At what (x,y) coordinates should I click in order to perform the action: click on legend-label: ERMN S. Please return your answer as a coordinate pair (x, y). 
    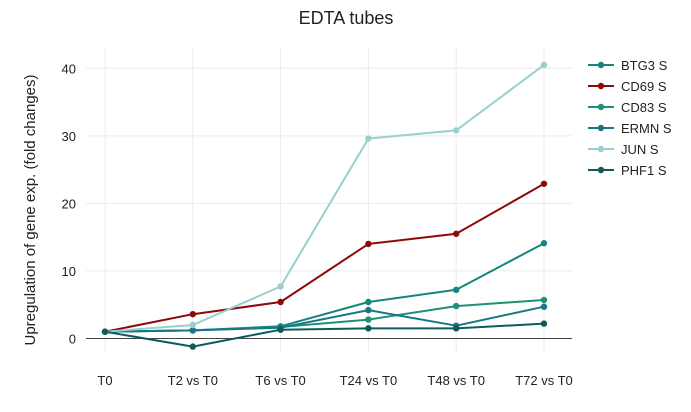
    Looking at the image, I should click on (646, 128).